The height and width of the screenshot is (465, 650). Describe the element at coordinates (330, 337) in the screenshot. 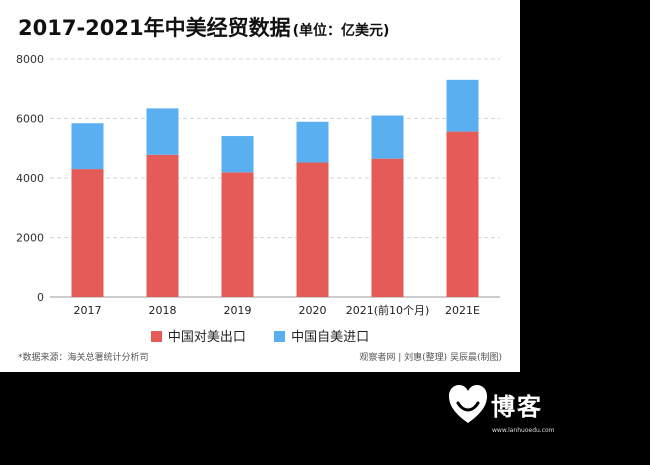

I see `legend-label-import: 中国自美进口` at that location.